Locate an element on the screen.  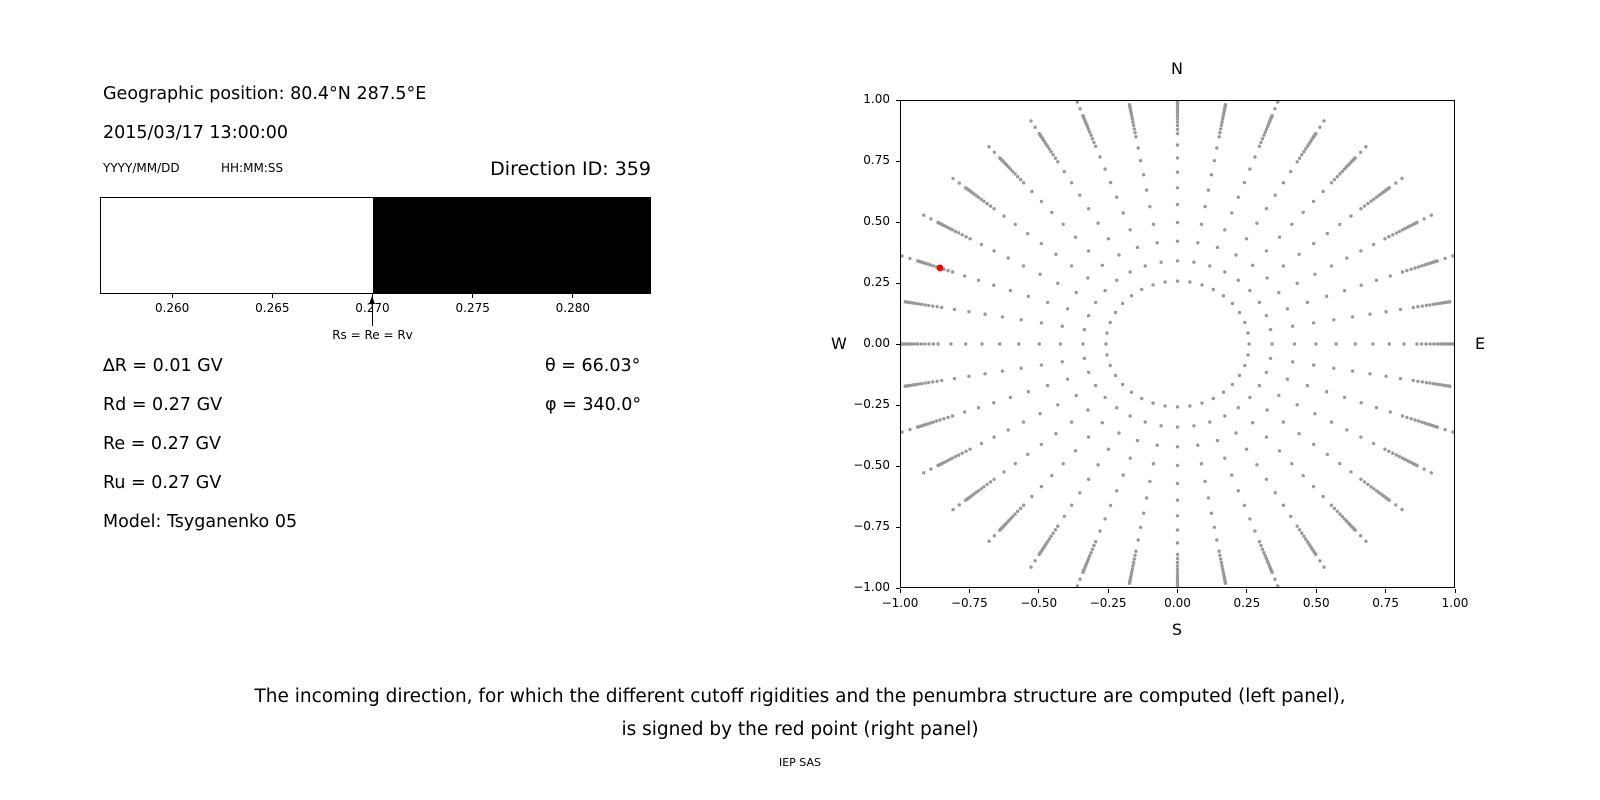
theta-value: θ = 66.03° is located at coordinates (593, 366).